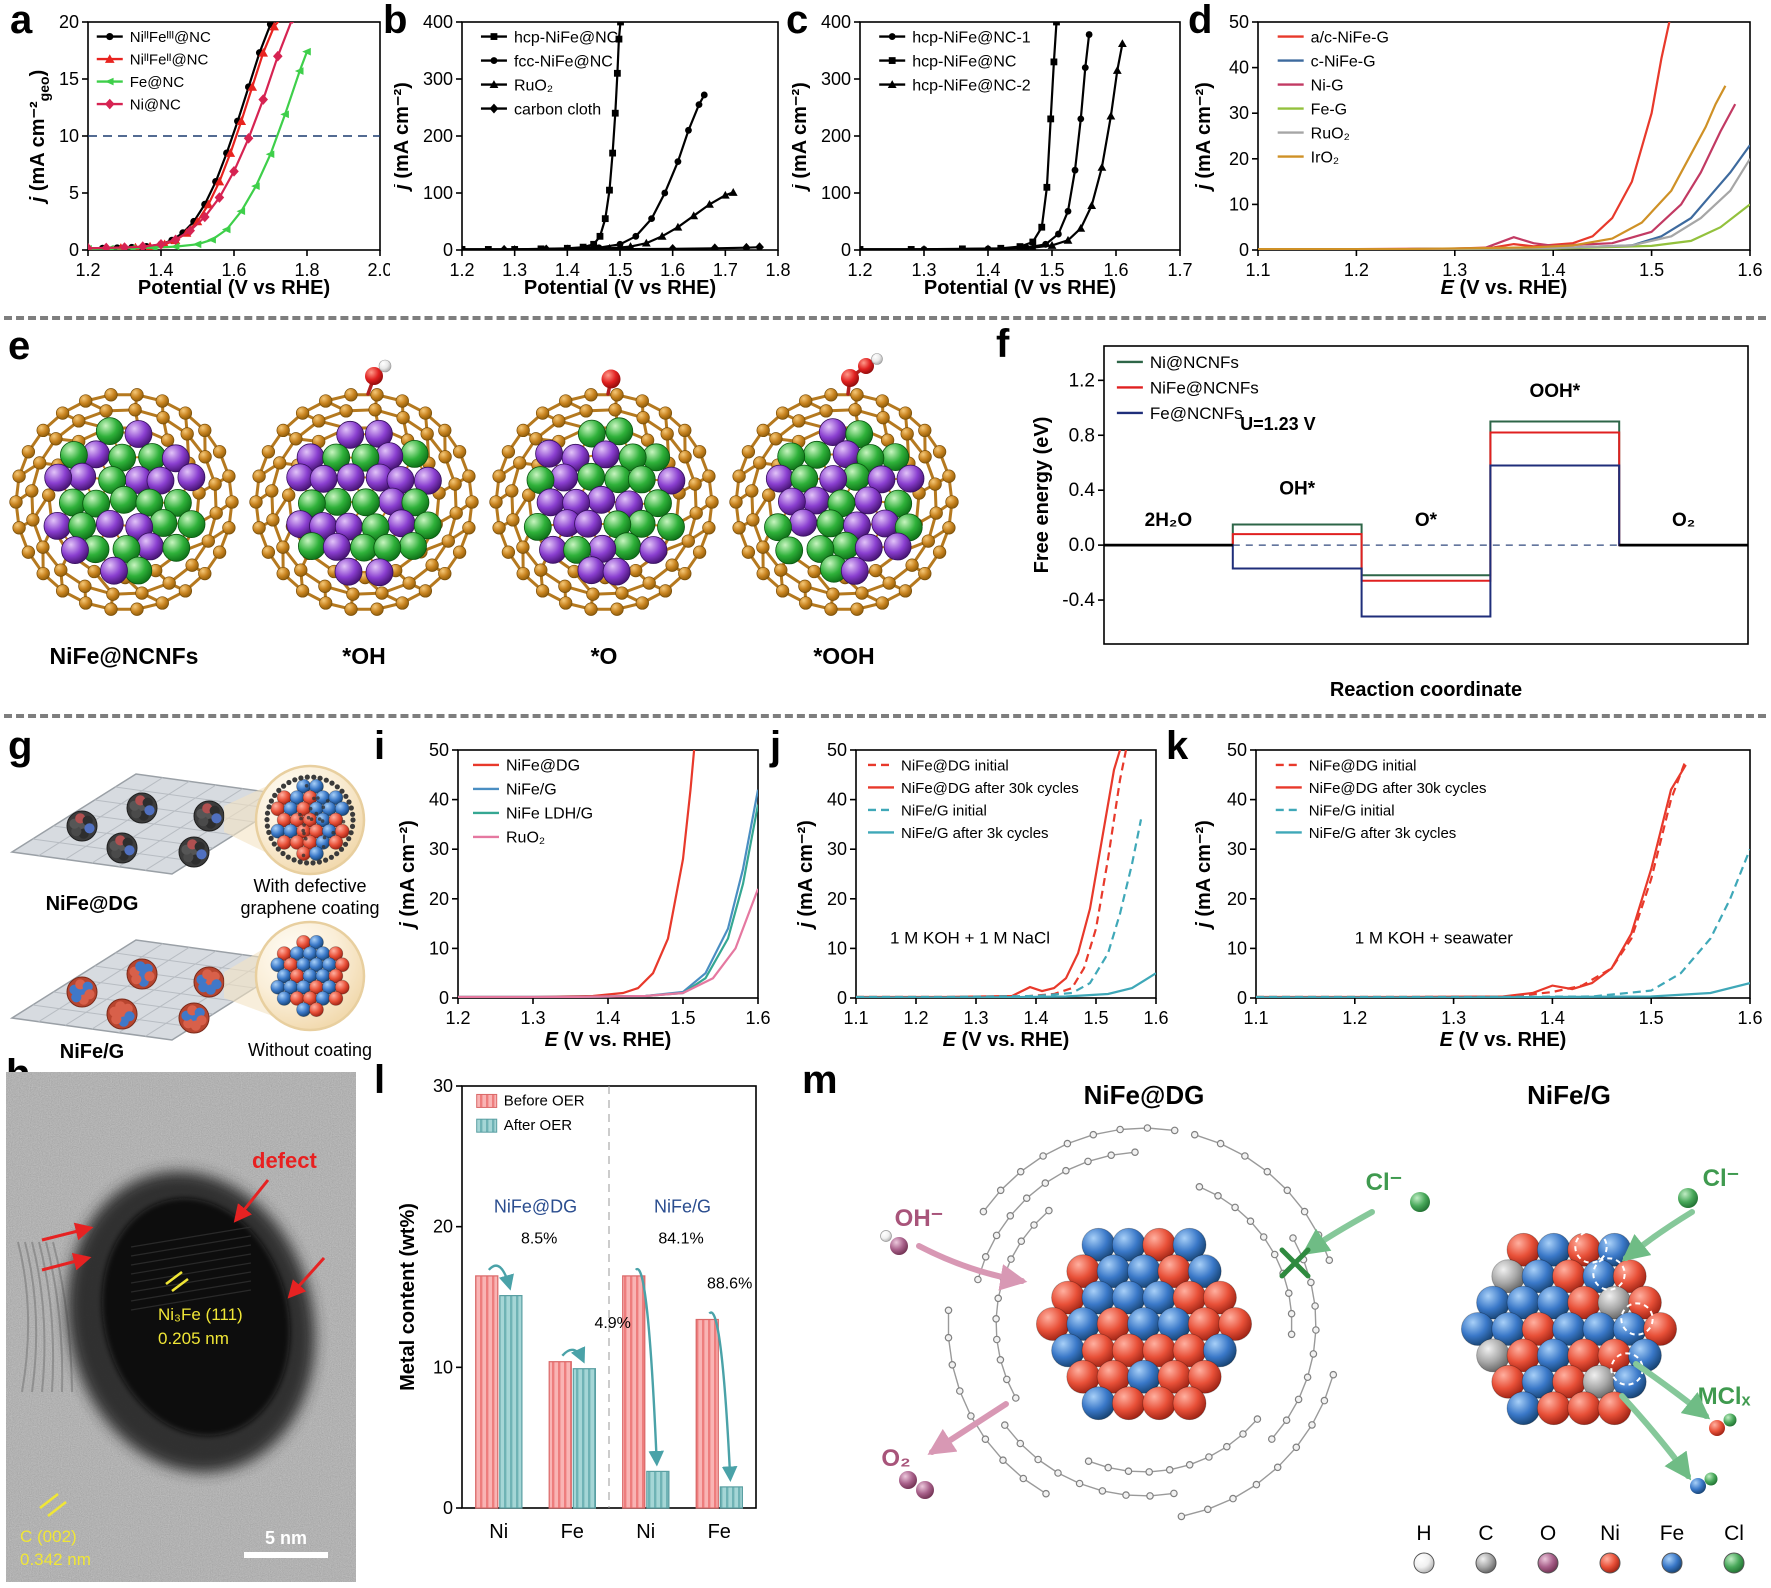  Describe the element at coordinates (608, 901) in the screenshot. I see `series-NiFe LDH/G` at that location.